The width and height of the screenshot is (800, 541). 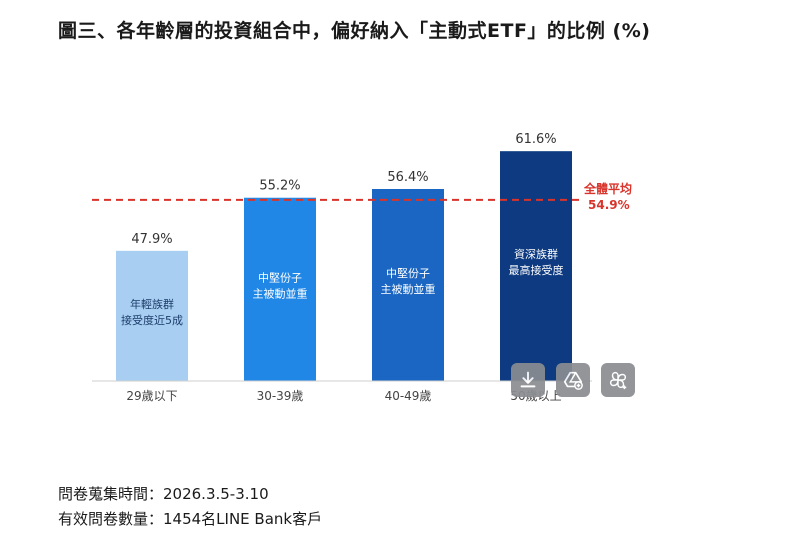 What do you see at coordinates (279, 186) in the screenshot?
I see `bar-value-label: 55.2%` at bounding box center [279, 186].